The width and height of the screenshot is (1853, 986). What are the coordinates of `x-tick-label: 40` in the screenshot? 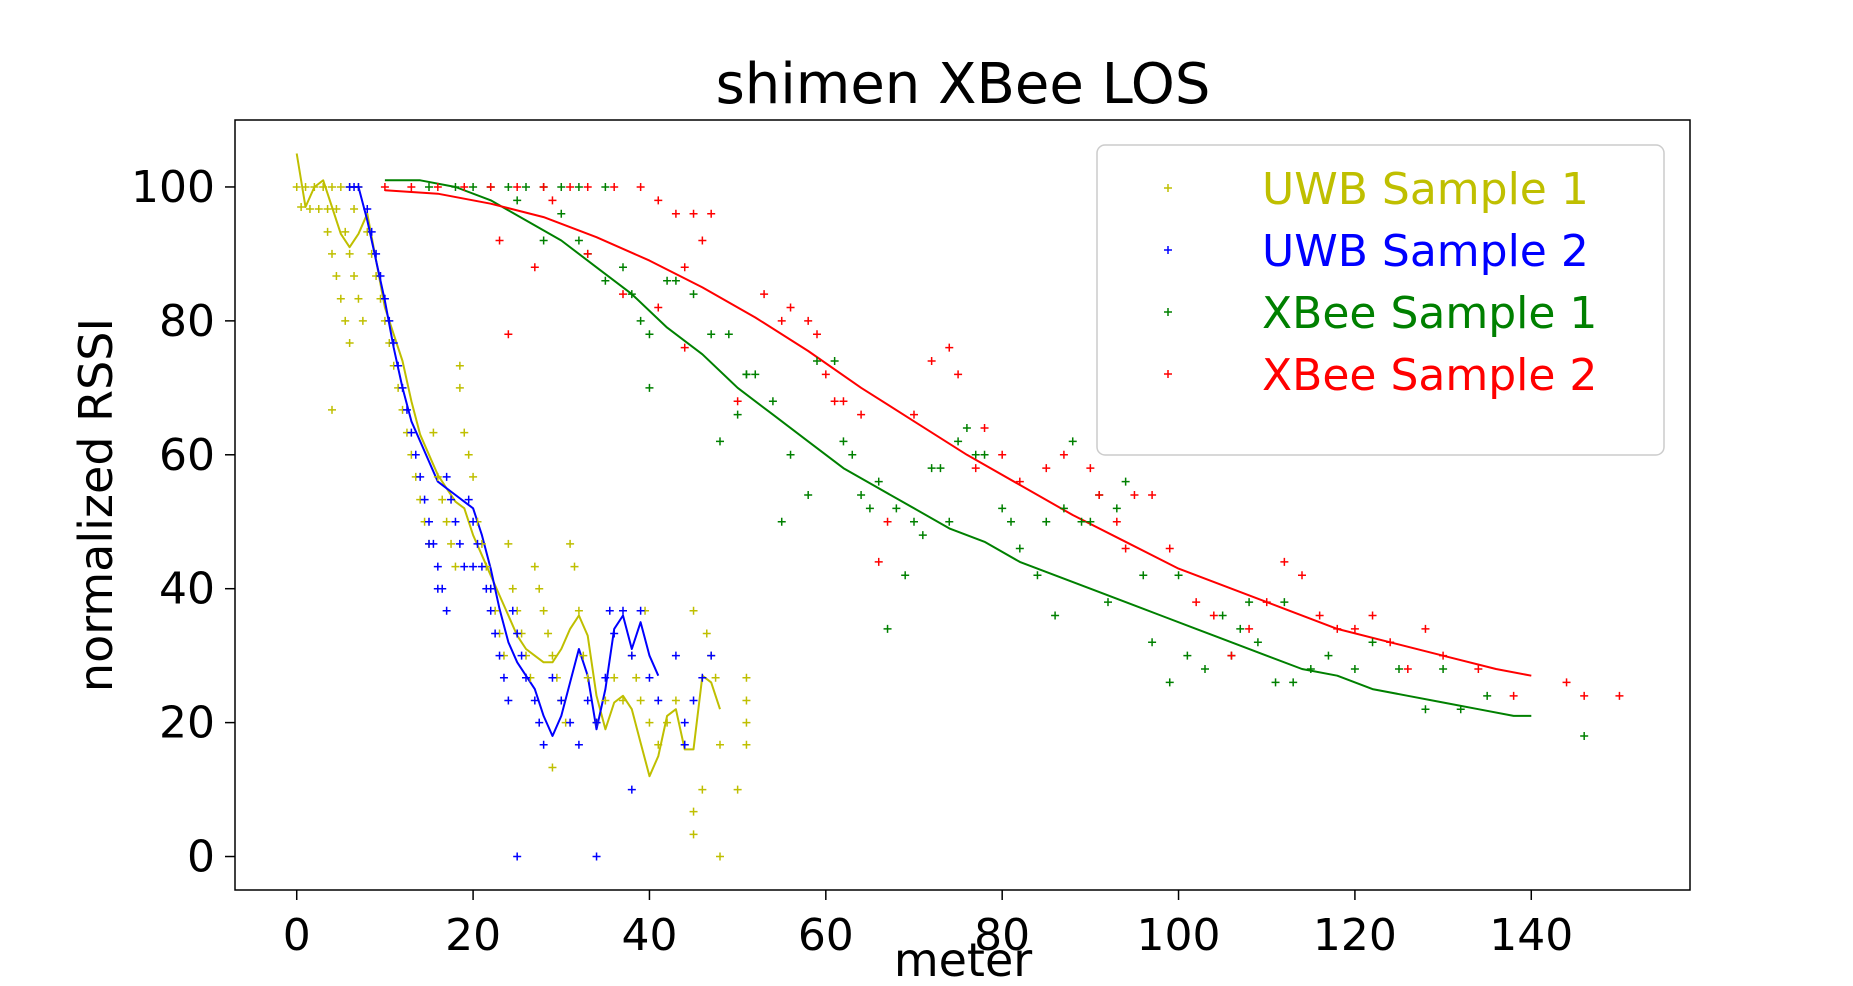 It's located at (649, 935).